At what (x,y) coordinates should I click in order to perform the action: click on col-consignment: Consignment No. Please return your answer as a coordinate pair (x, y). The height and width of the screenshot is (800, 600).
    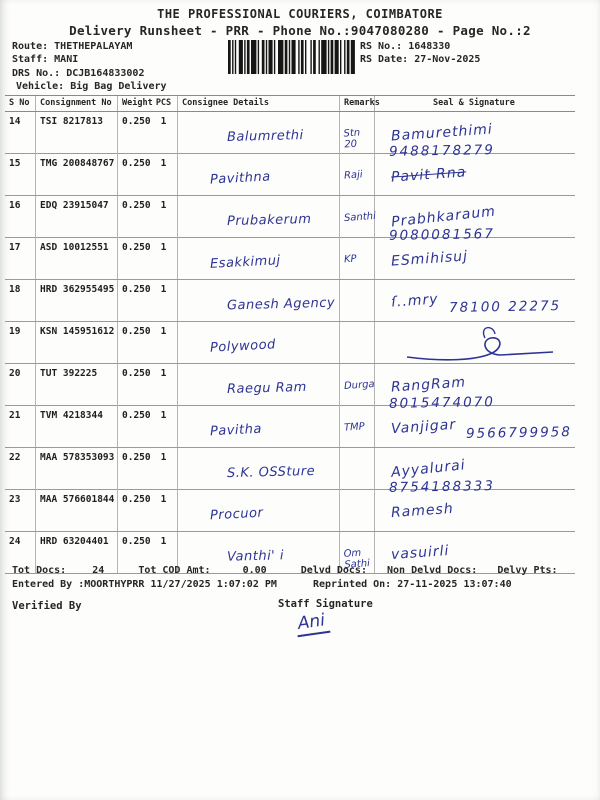
    Looking at the image, I should click on (77, 103).